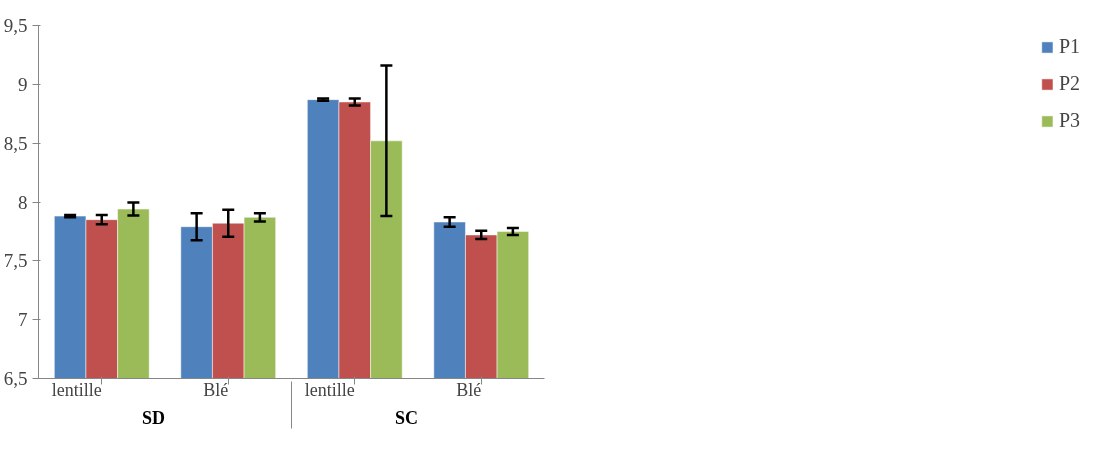 The image size is (1115, 459). What do you see at coordinates (23, 320) in the screenshot?
I see `y-tick-label: 7` at bounding box center [23, 320].